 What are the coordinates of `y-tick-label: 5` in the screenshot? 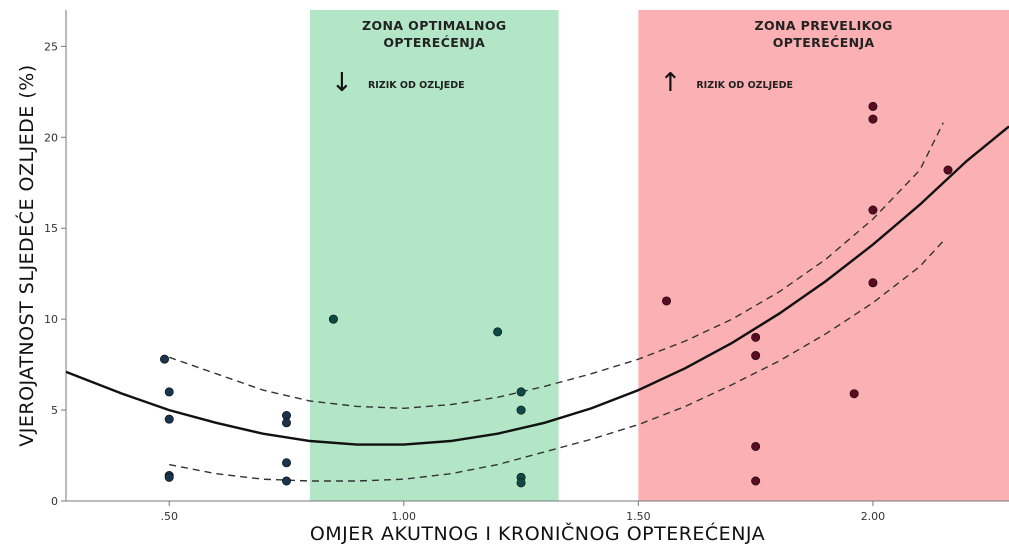 It's located at (54, 410).